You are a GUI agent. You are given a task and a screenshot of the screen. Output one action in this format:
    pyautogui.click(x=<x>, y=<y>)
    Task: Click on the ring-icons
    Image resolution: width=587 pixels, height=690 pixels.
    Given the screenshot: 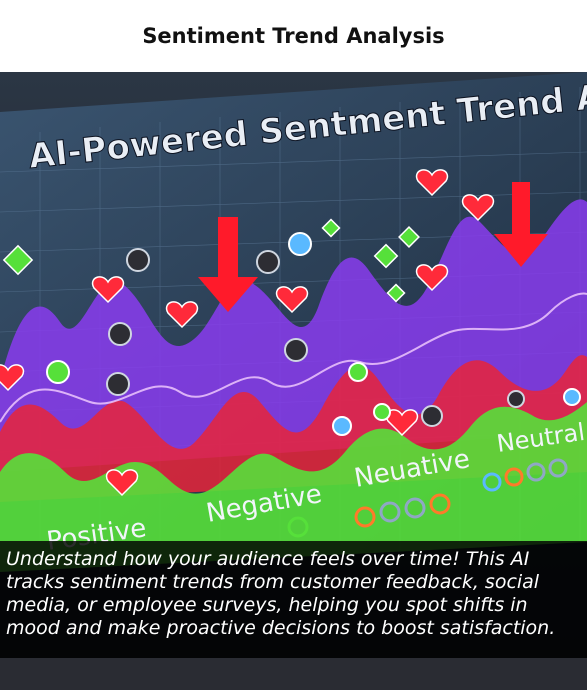 What is the action you would take?
    pyautogui.click(x=427, y=498)
    